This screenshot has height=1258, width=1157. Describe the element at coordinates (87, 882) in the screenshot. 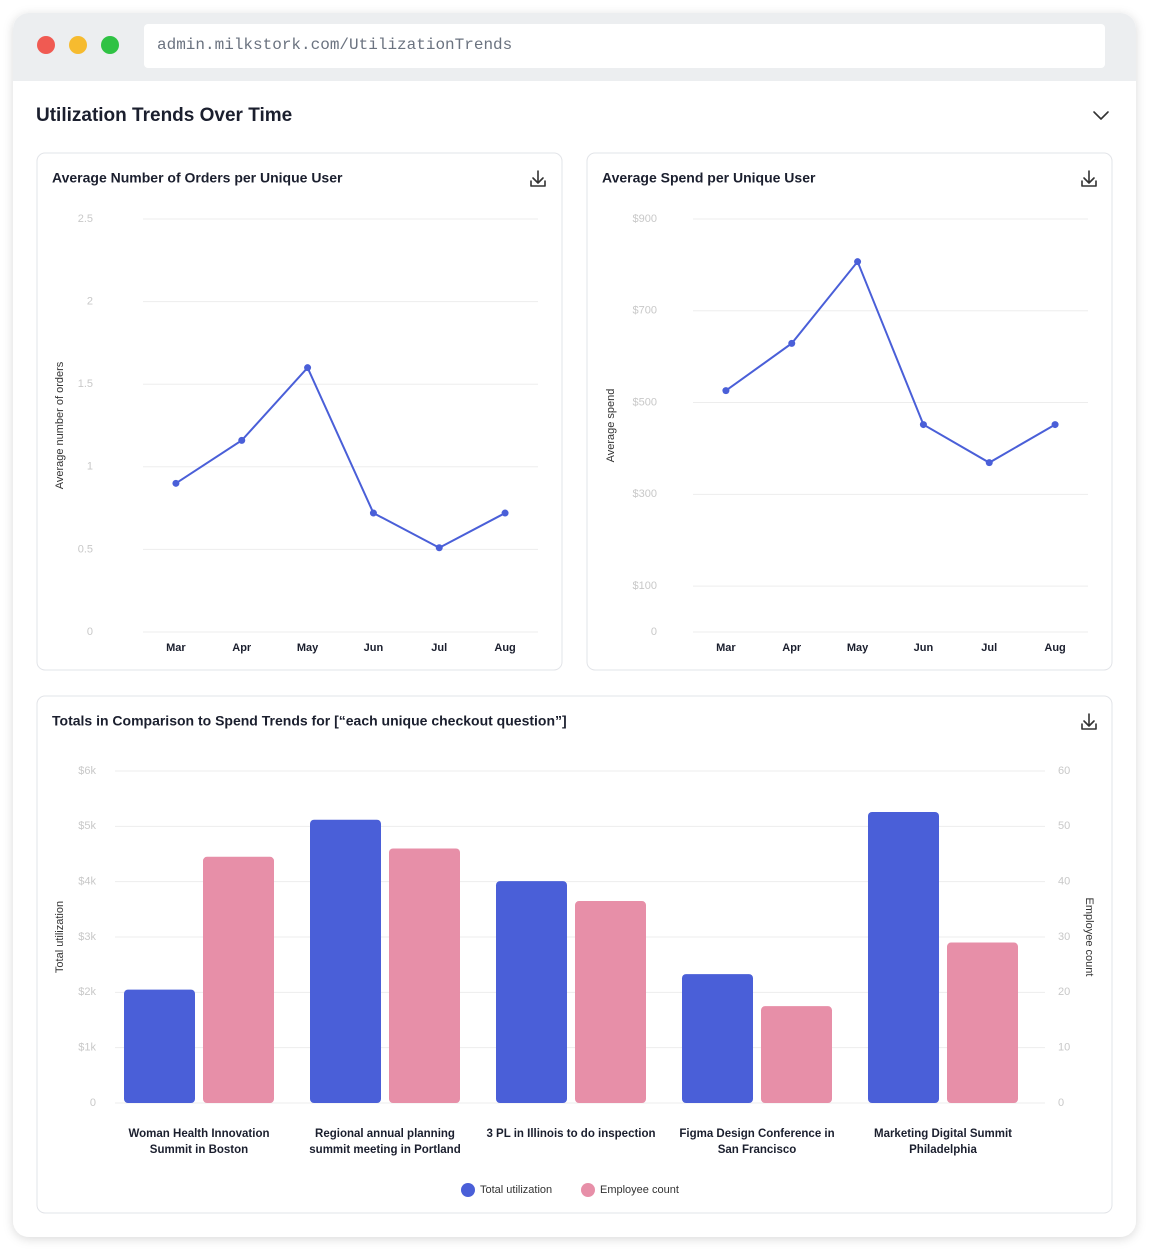

I see `y-tick-label: $4k` at that location.